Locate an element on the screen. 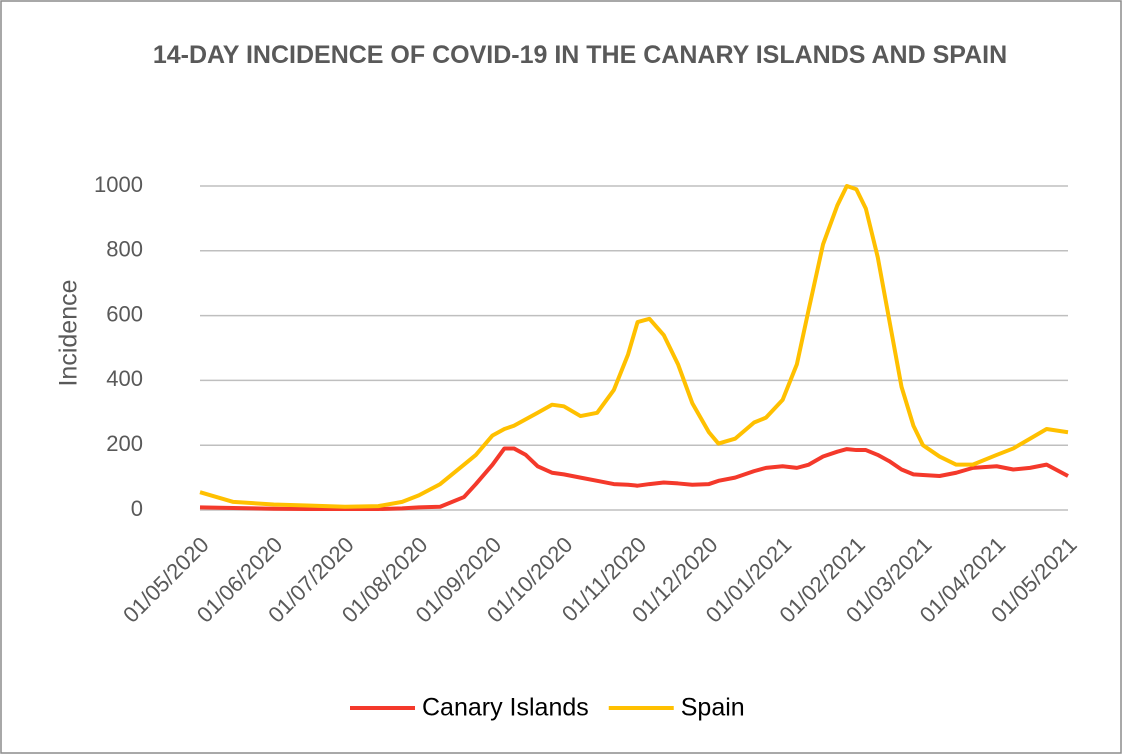 The width and height of the screenshot is (1124, 756). y-tick-label: 400 is located at coordinates (124, 378).